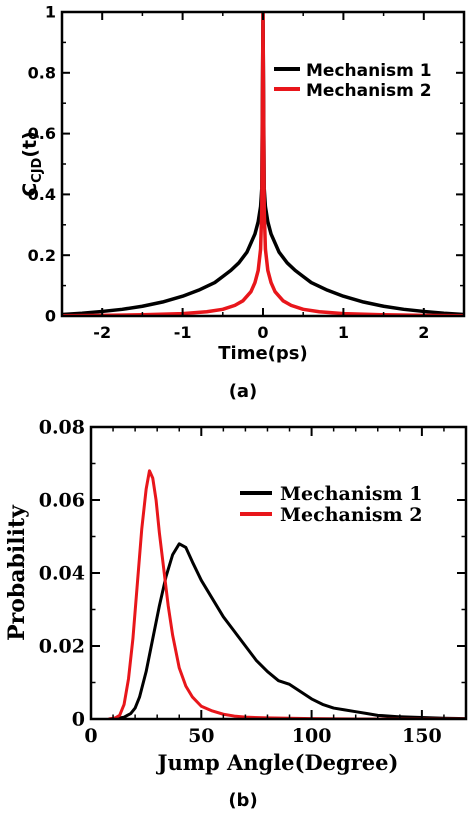 The width and height of the screenshot is (474, 815). I want to click on panel-b-y-tick-label: 0.08, so click(62, 428).